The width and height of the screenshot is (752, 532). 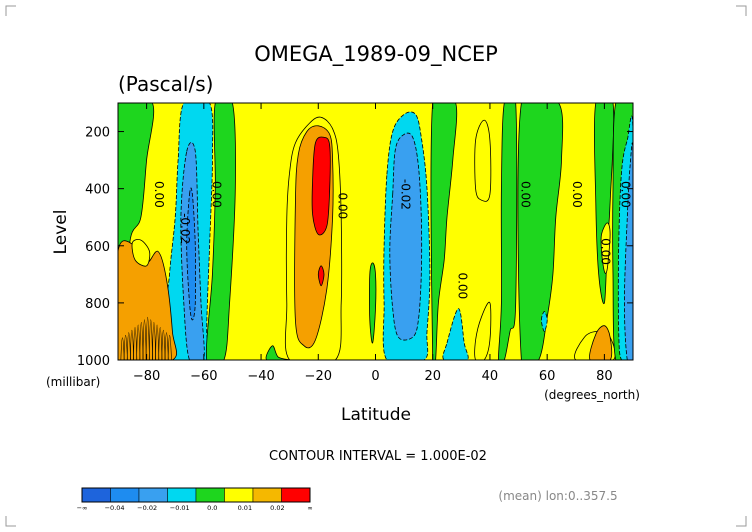 I want to click on legend-frame, so click(x=196, y=495).